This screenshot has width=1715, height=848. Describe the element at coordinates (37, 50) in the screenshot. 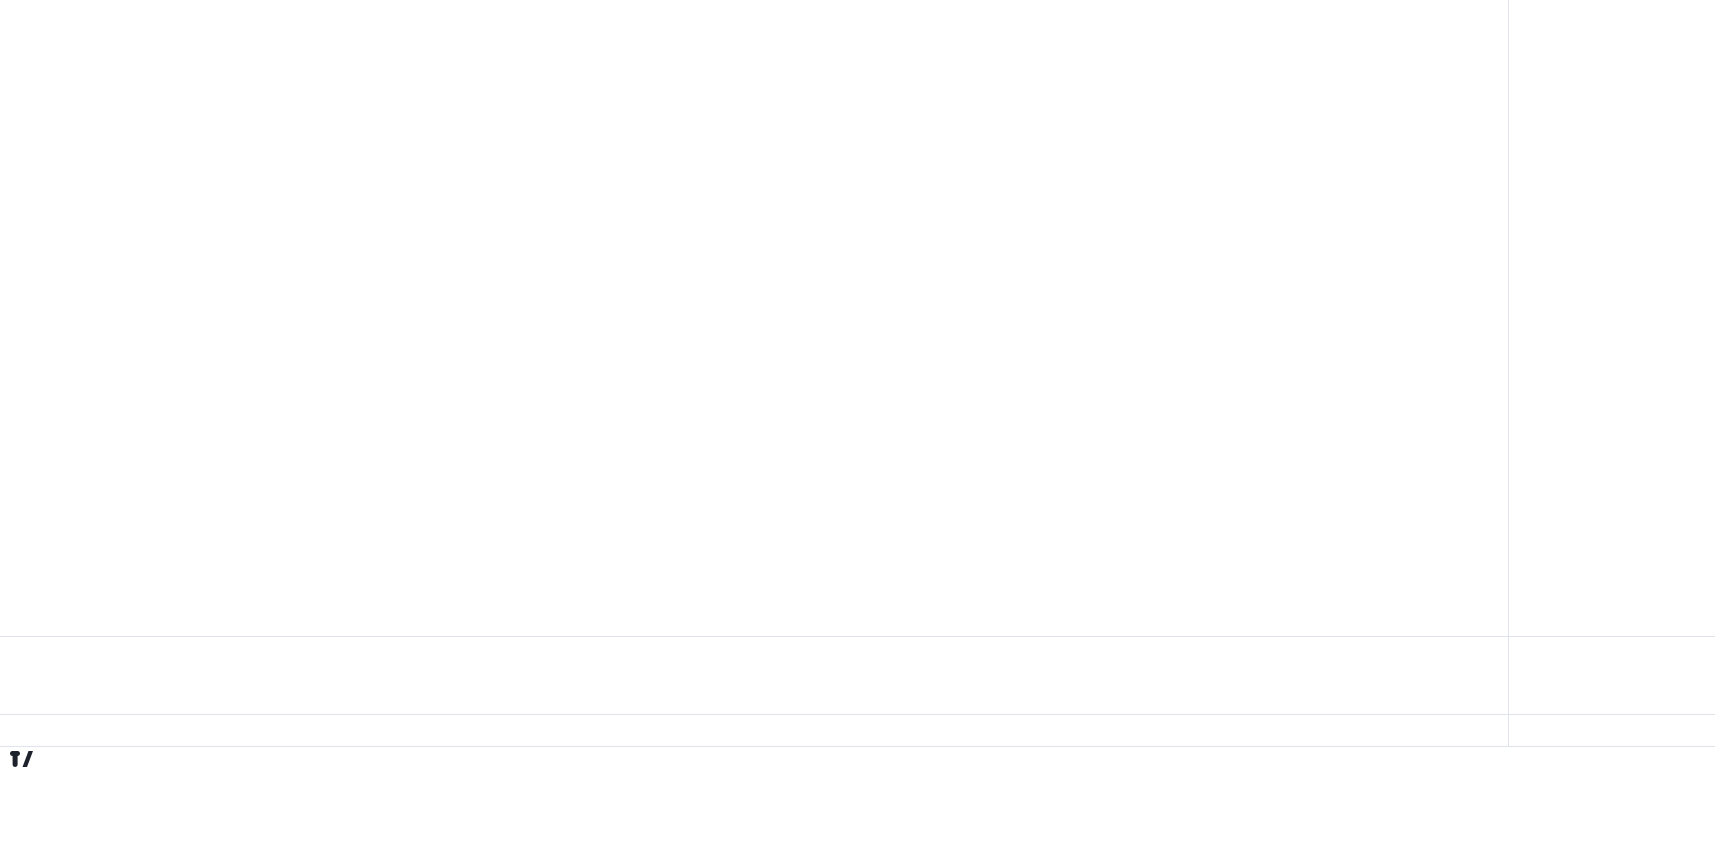

I see `ma200-legend-row` at that location.